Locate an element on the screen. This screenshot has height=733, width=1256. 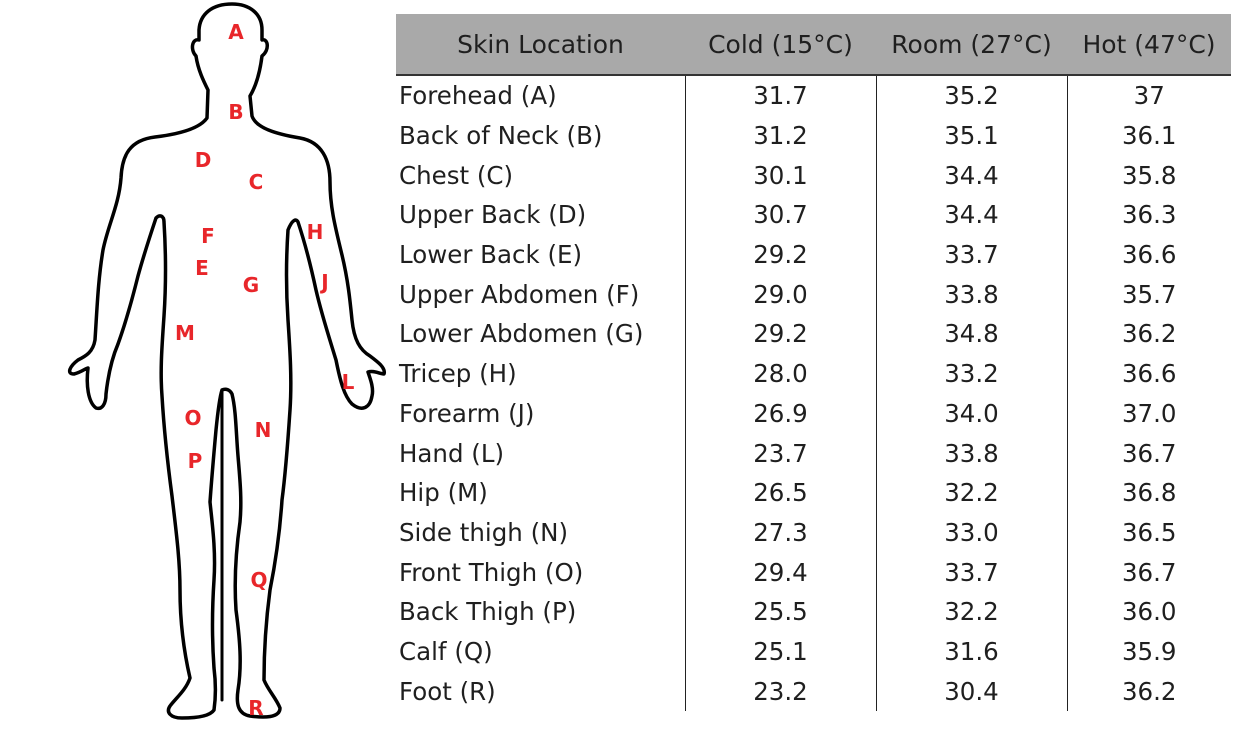
cell-cold: 31.2 is located at coordinates (781, 135).